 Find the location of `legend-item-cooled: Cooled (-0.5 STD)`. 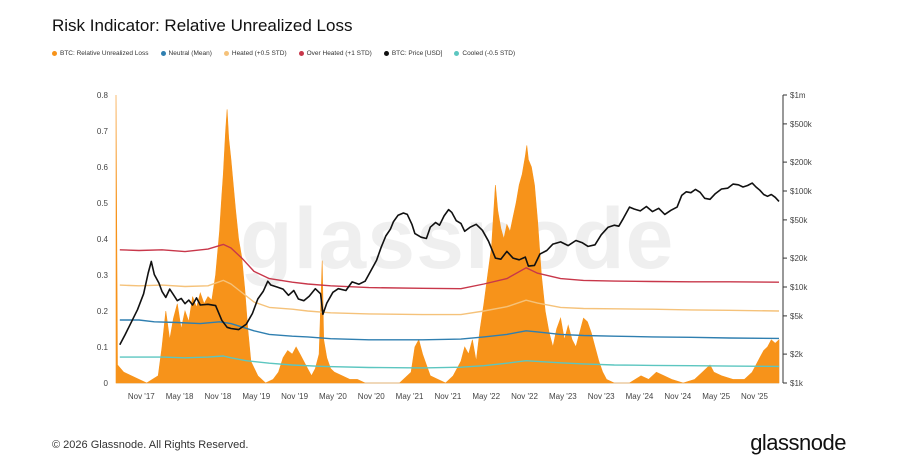

legend-item-cooled: Cooled (-0.5 STD) is located at coordinates (484, 53).